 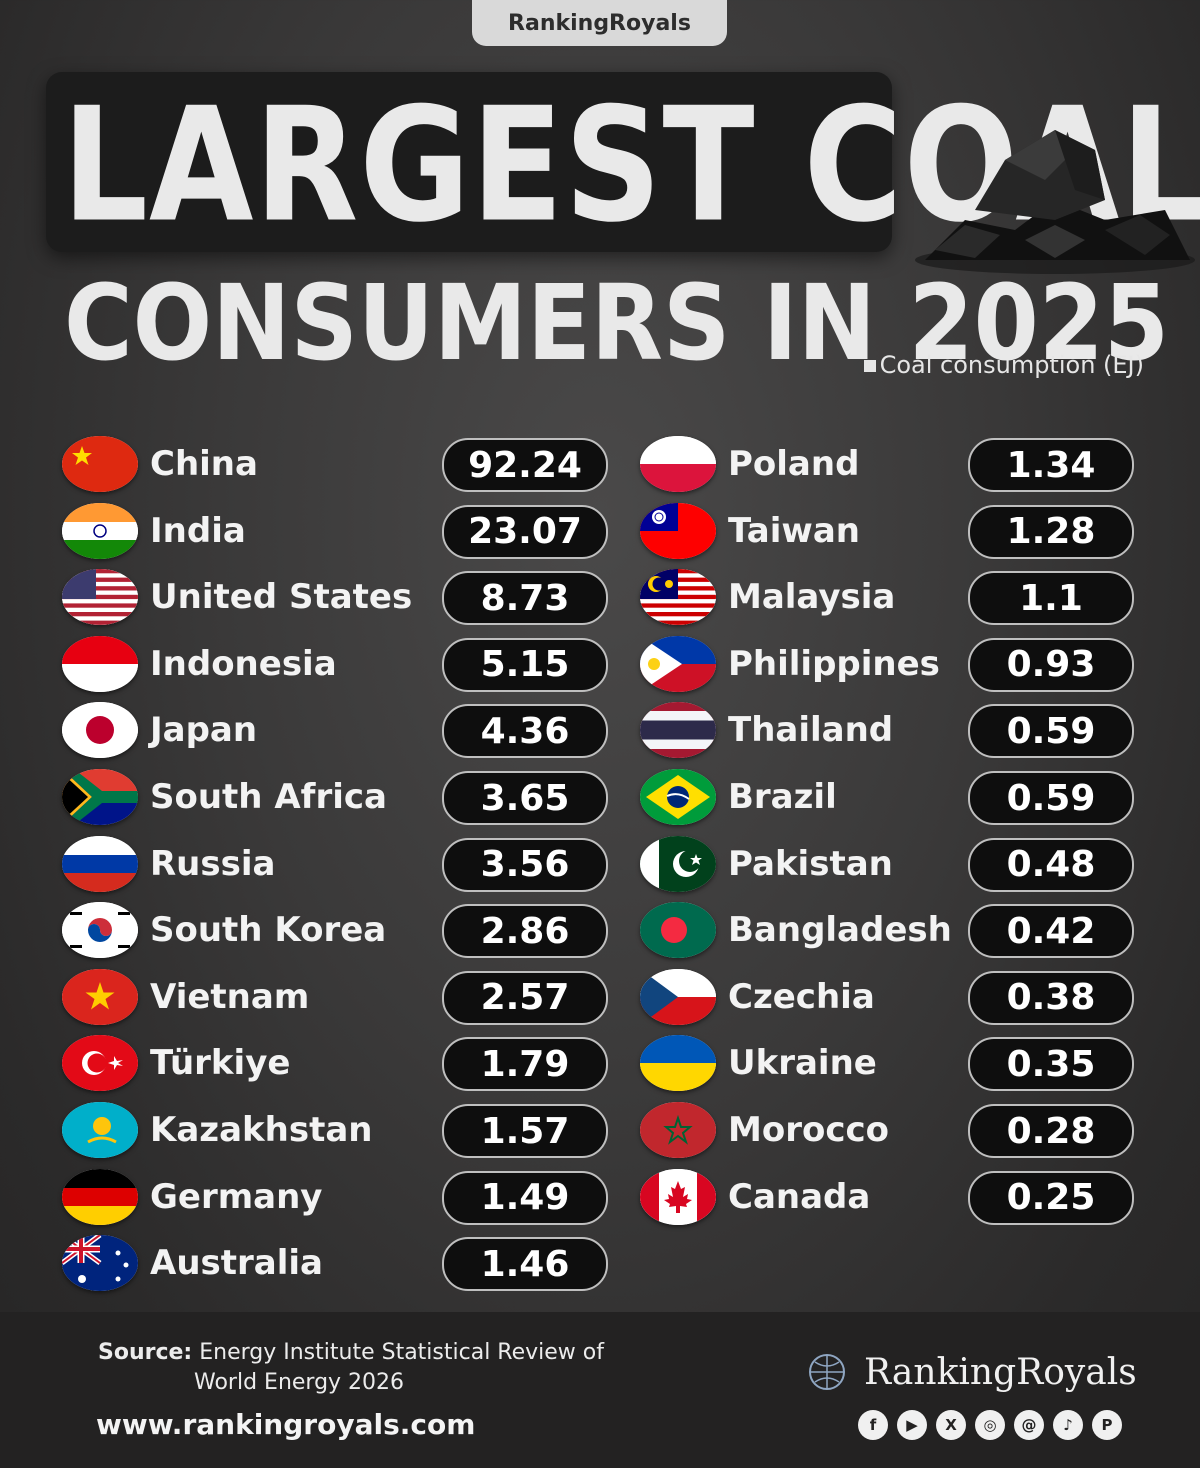 I want to click on table-row: Bangladesh 0.42, so click(x=889, y=932).